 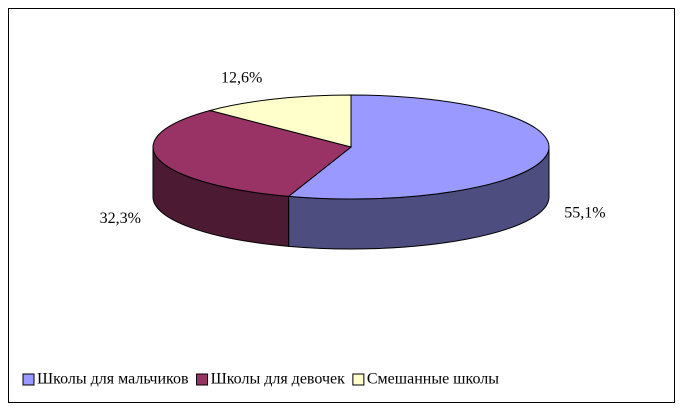 I want to click on data-label: 55,1%, so click(x=584, y=212).